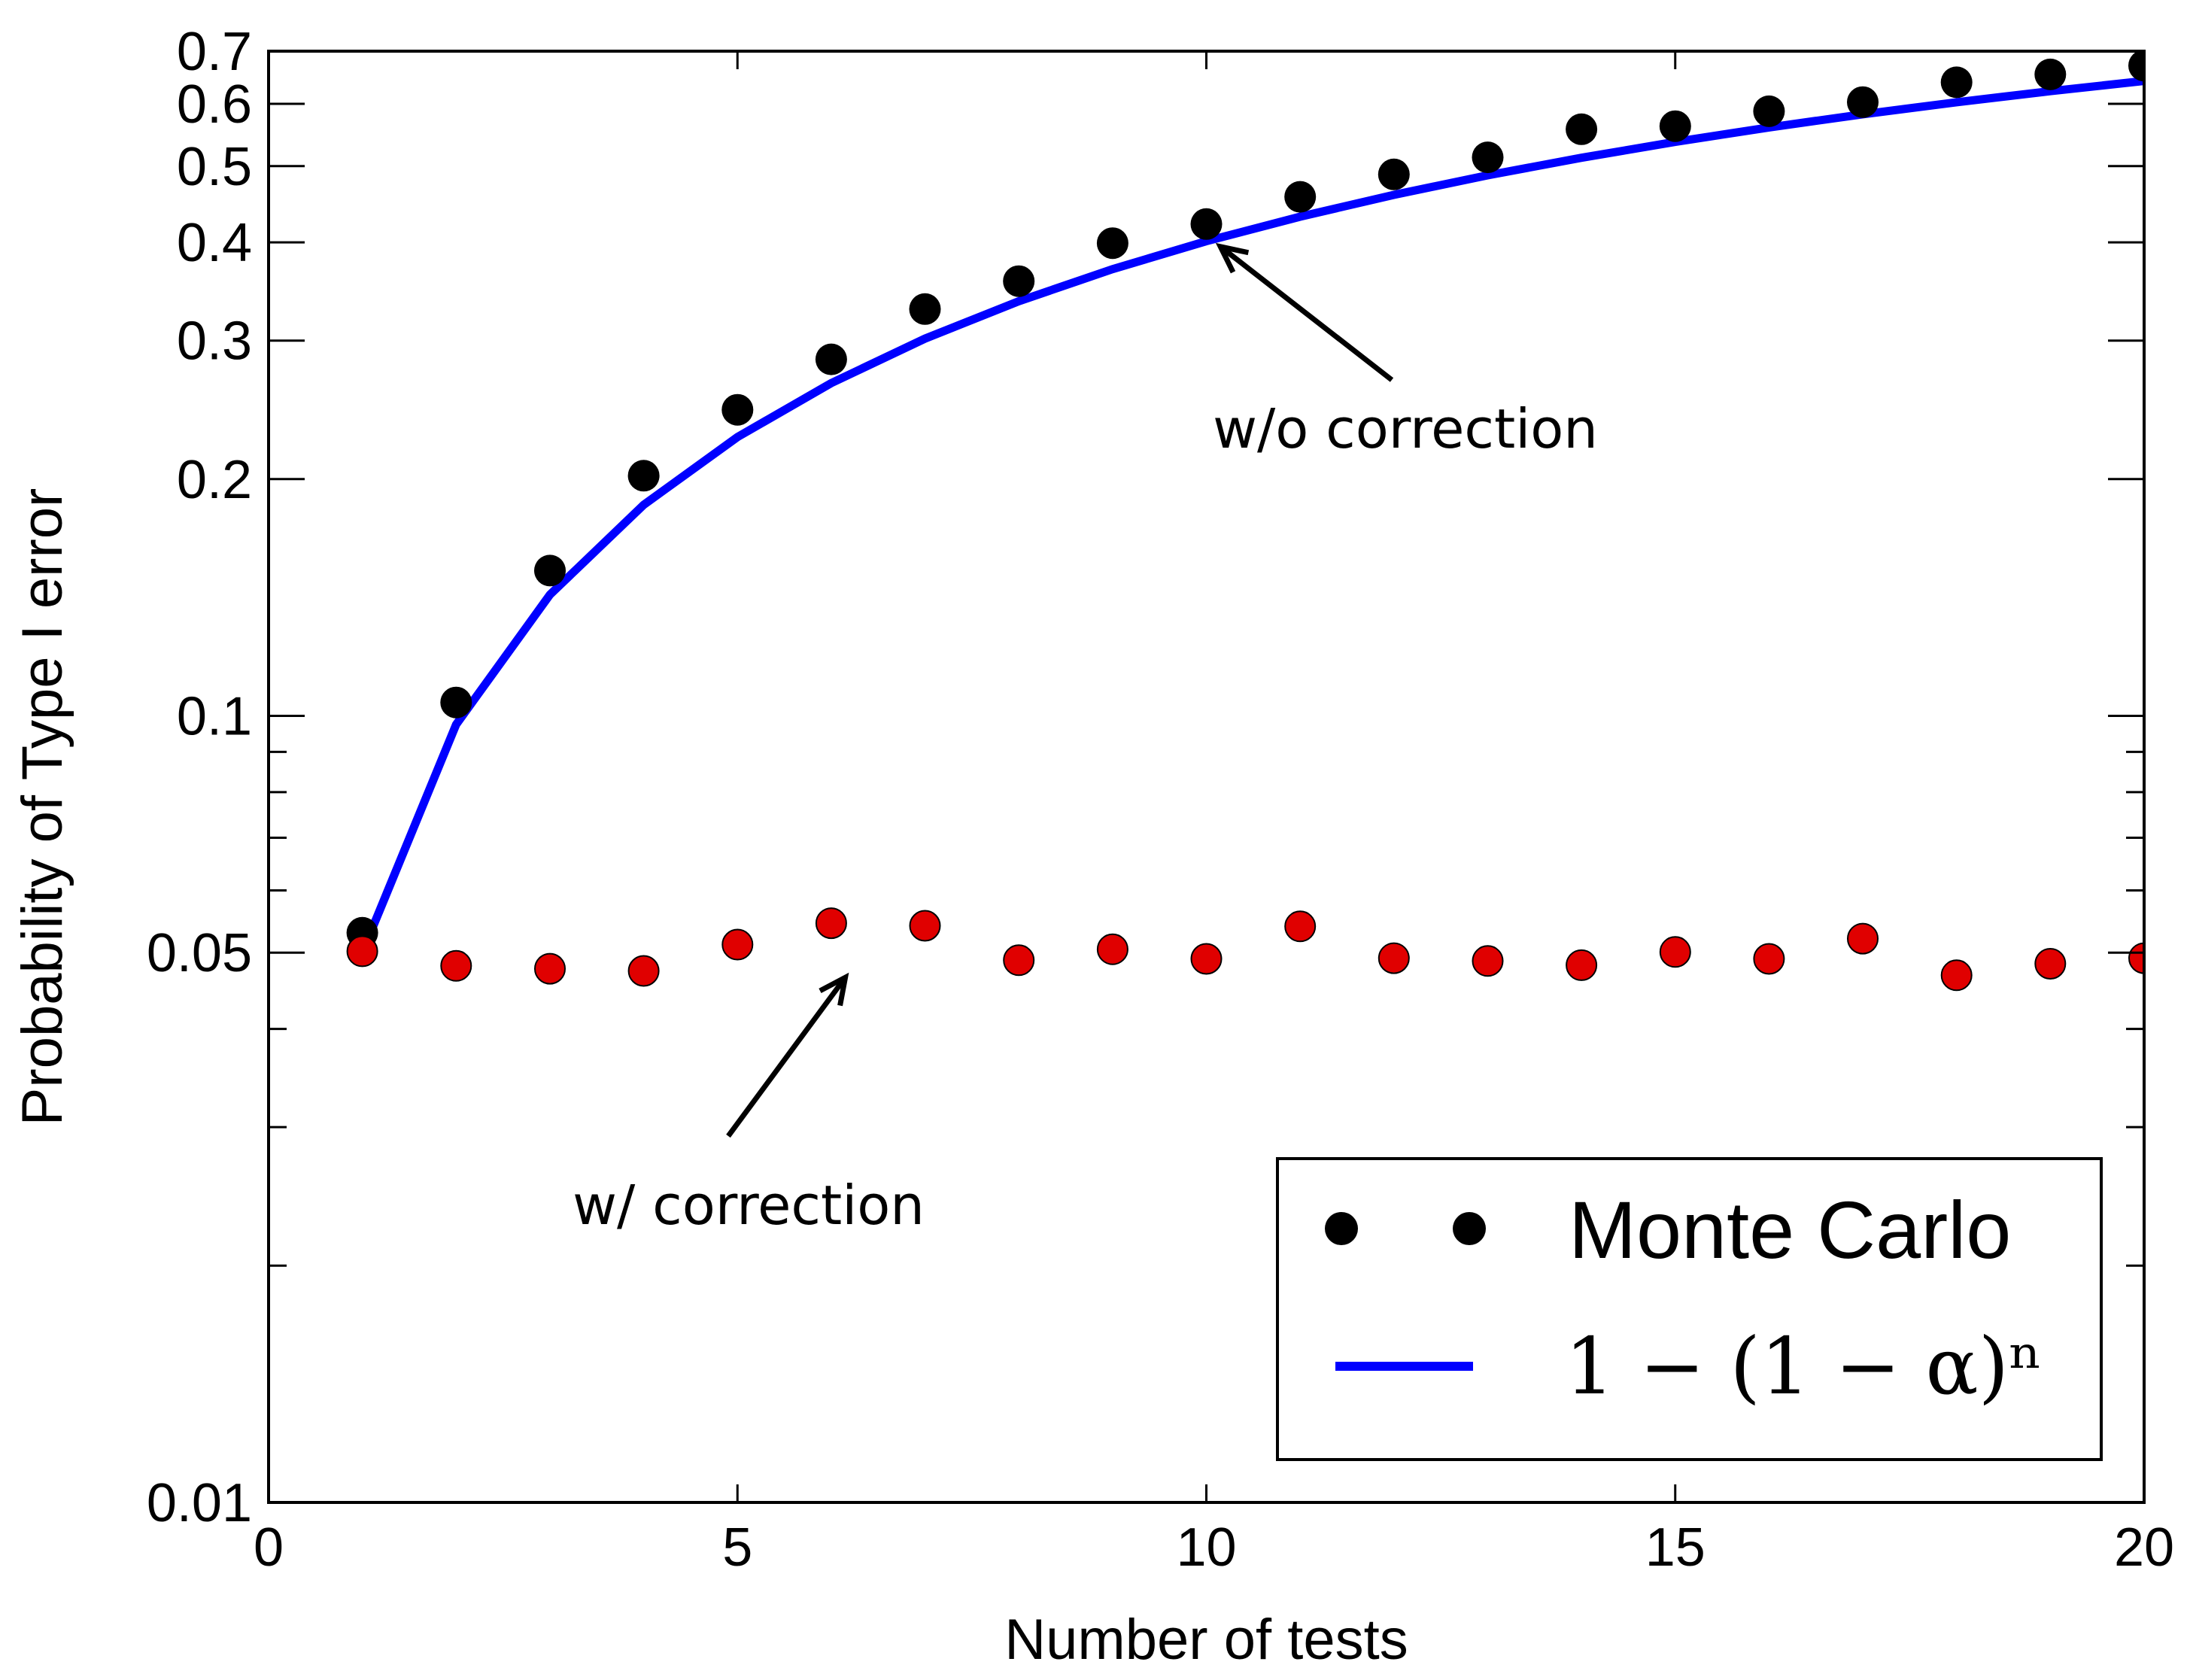 Image resolution: width=2187 pixels, height=1680 pixels. What do you see at coordinates (269, 1547) in the screenshot?
I see `x-tick-label: 0` at bounding box center [269, 1547].